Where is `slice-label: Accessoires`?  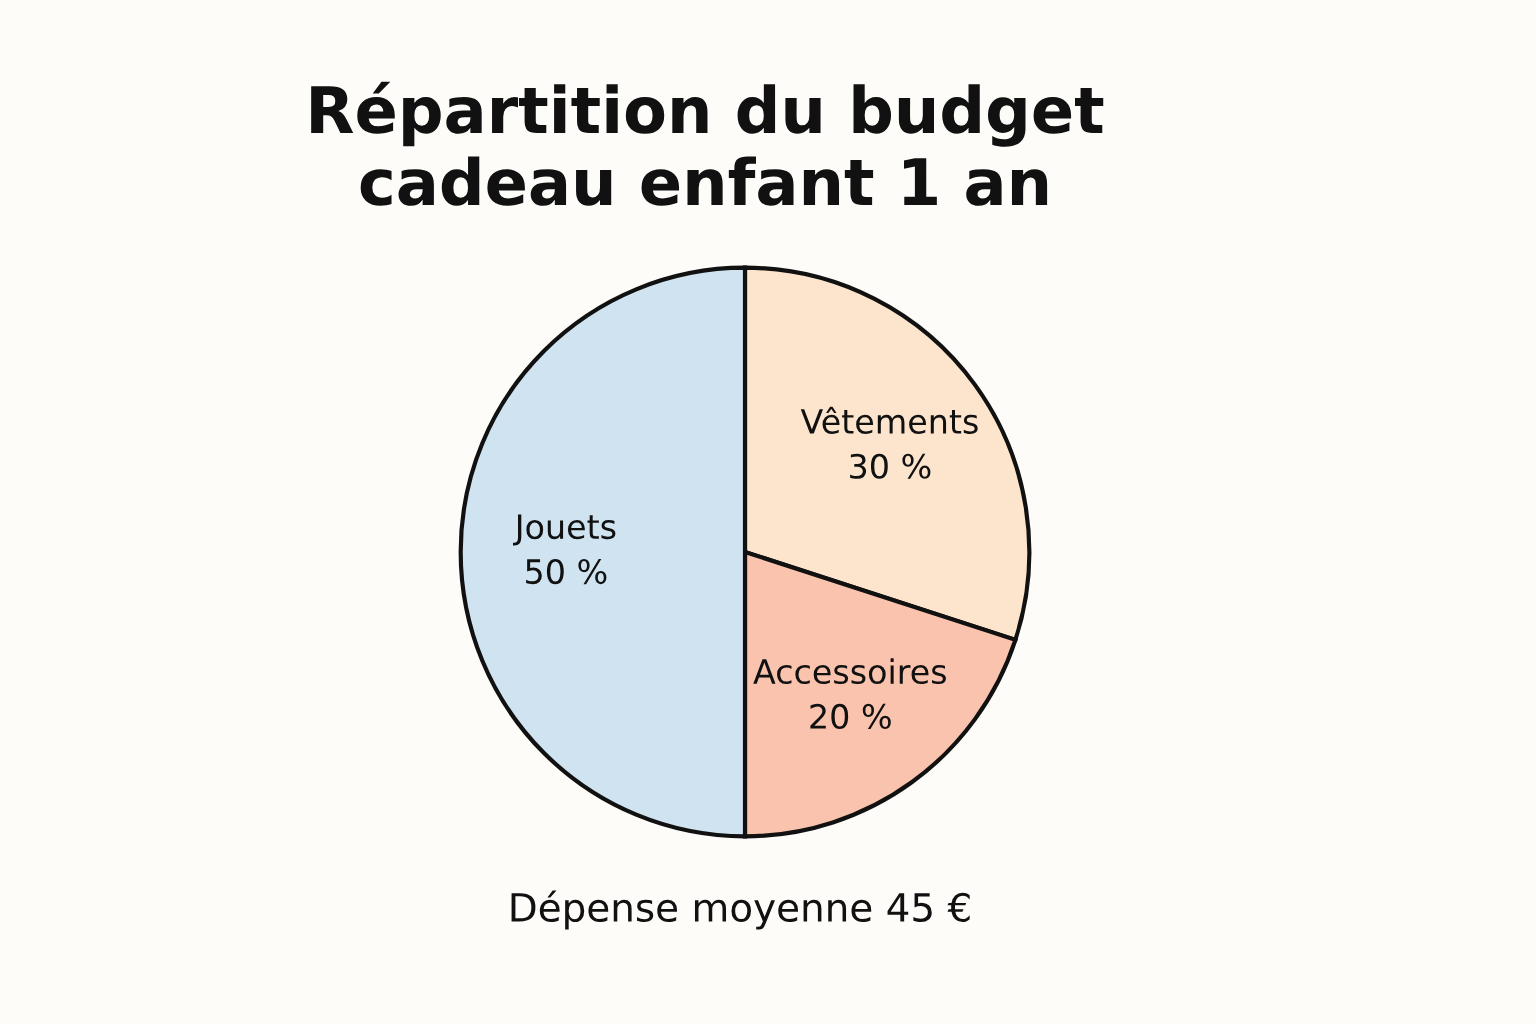 slice-label: Accessoires is located at coordinates (849, 671).